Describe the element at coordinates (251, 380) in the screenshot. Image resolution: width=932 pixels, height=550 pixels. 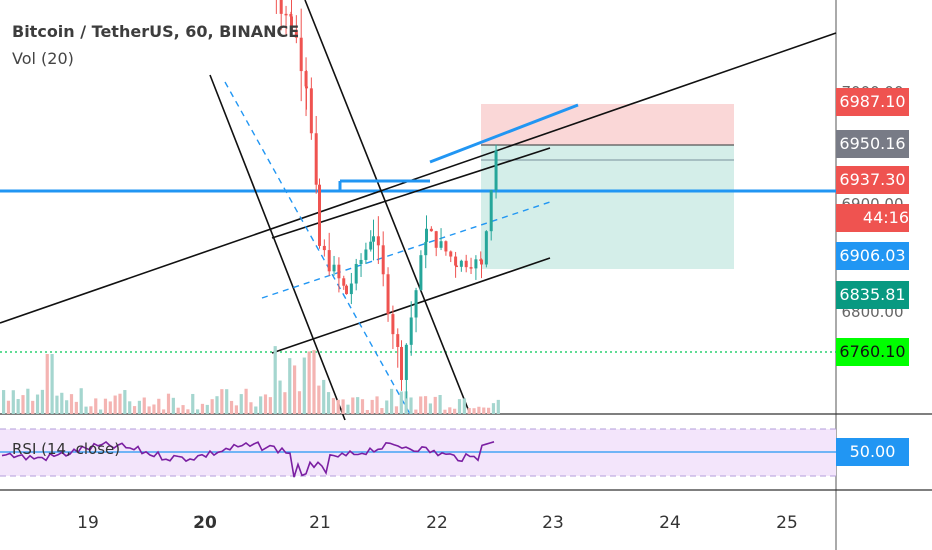
I see `volume-bars` at that location.